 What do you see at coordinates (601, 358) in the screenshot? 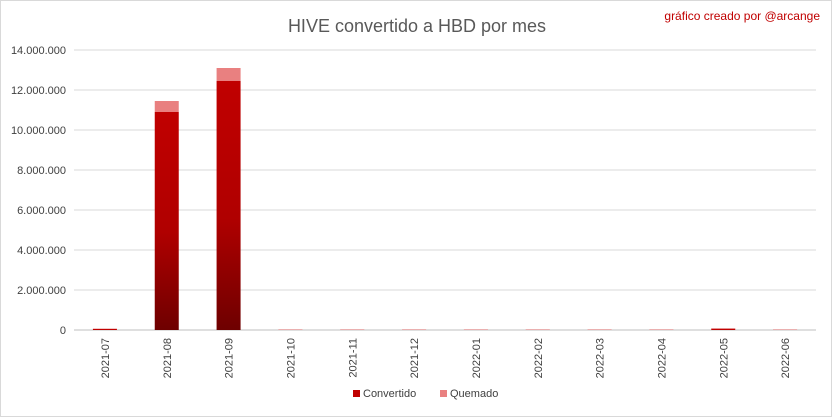
I see `x-tick-label: 2022-03` at bounding box center [601, 358].